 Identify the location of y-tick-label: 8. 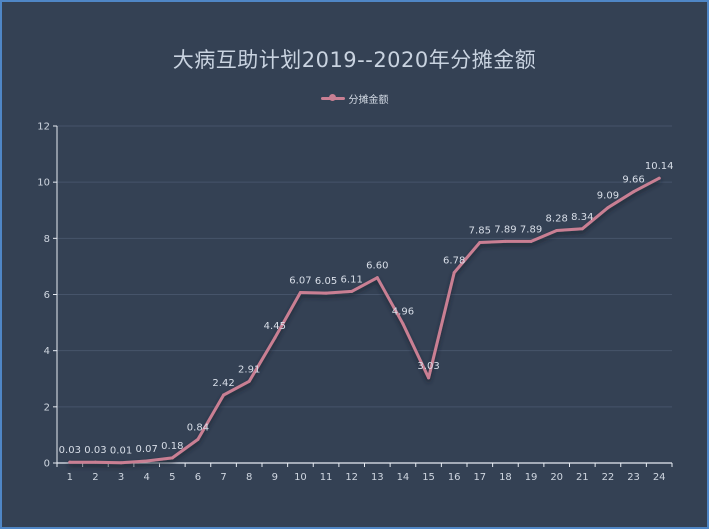
(47, 239).